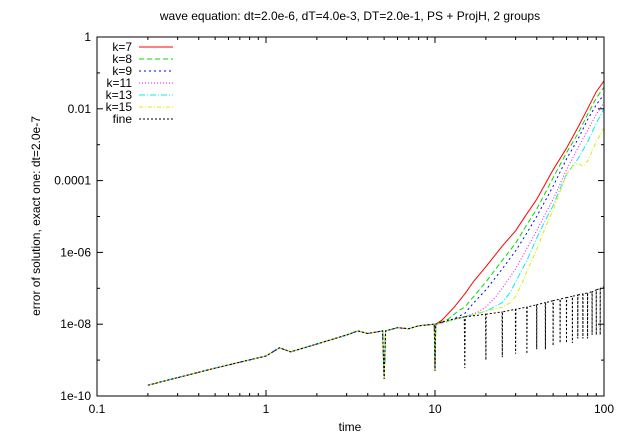  I want to click on y-tick-label: 1e-10, so click(75, 396).